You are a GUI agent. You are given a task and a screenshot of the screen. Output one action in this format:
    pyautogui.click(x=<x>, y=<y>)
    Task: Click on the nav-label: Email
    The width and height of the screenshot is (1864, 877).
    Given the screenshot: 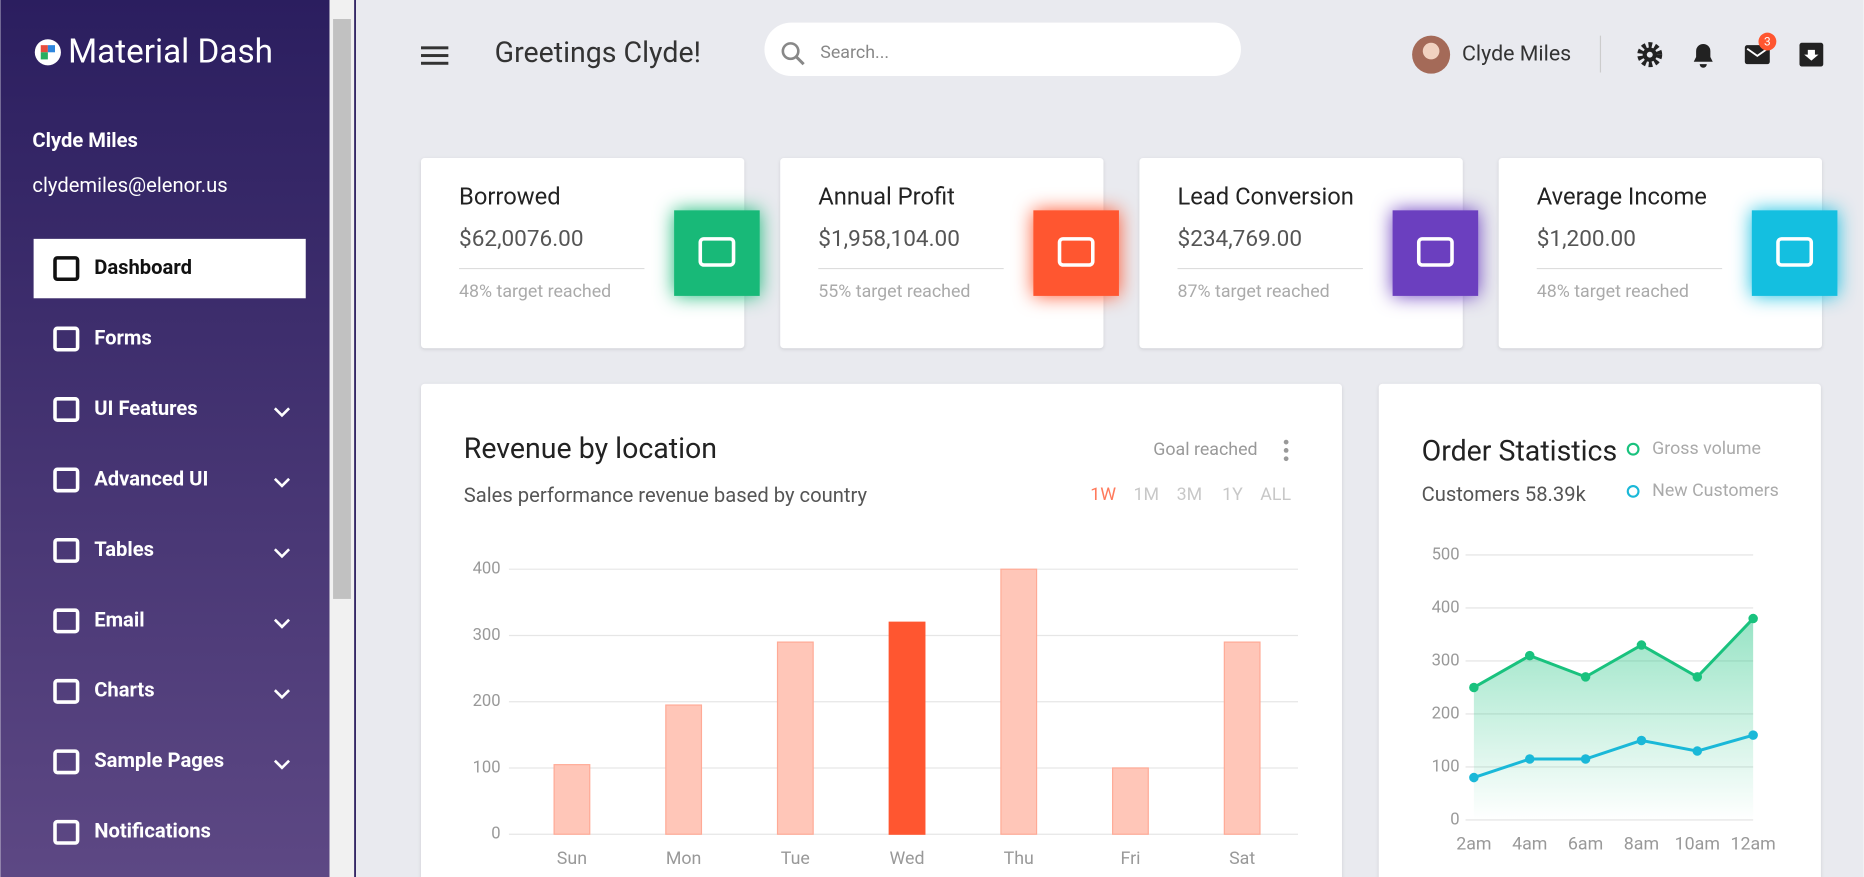 What is the action you would take?
    pyautogui.click(x=119, y=619)
    